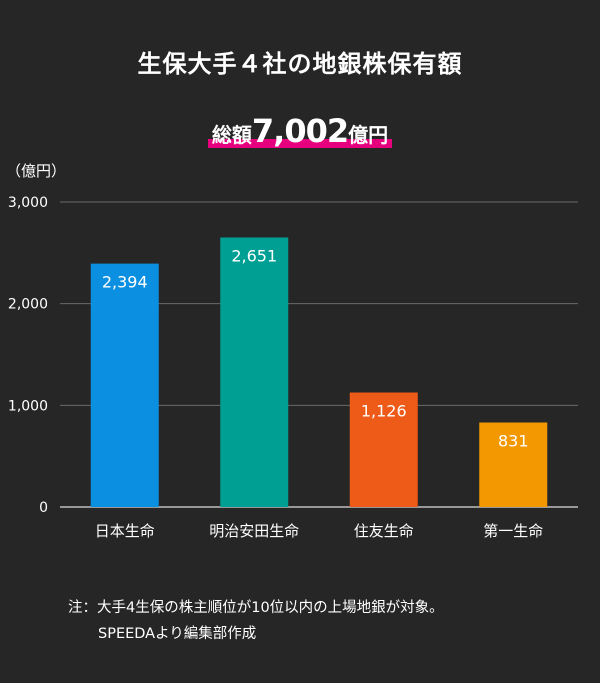 The image size is (600, 683). What do you see at coordinates (36, 171) in the screenshot?
I see `y-axis-unit: （億円）` at bounding box center [36, 171].